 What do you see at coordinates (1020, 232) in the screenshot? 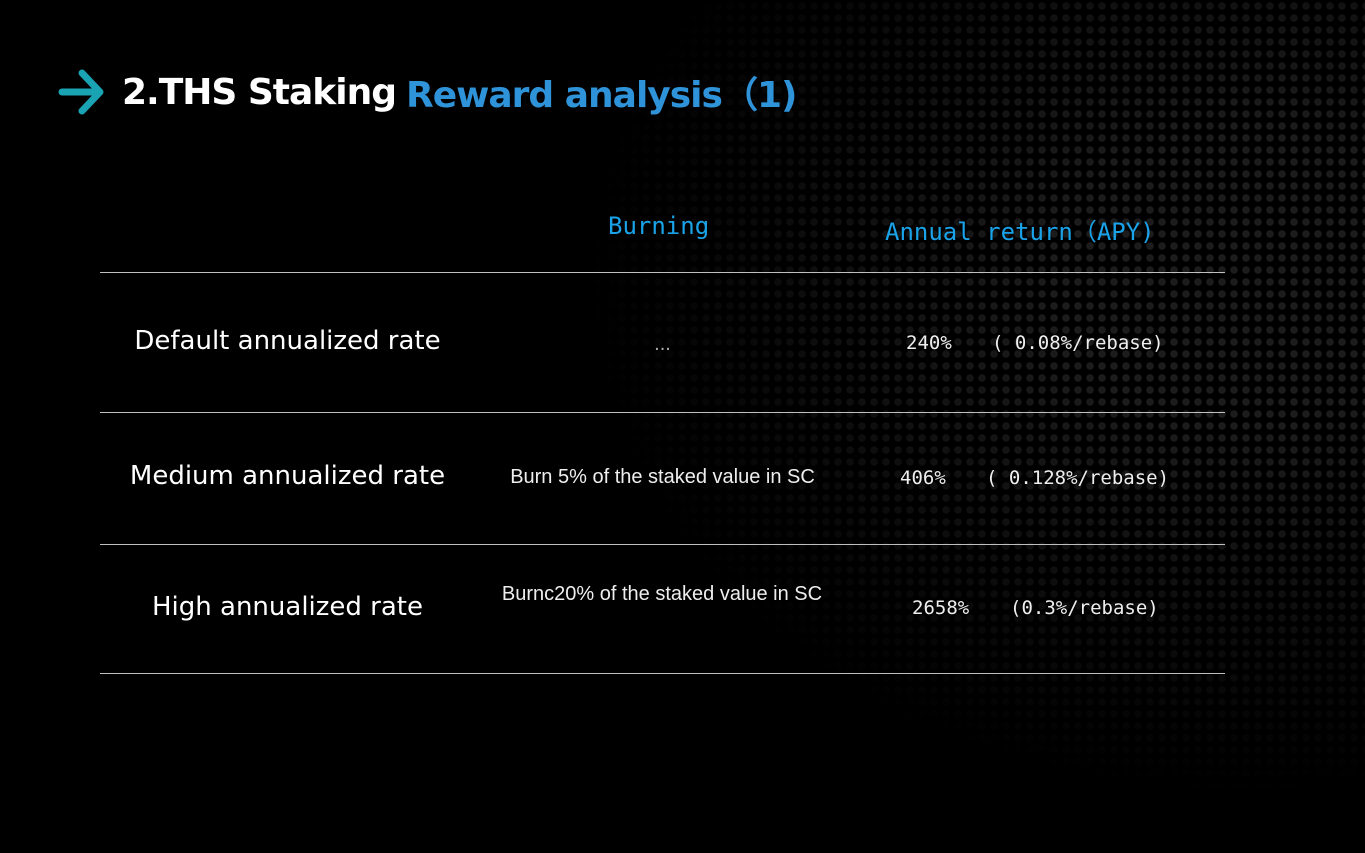
I see `header-apy: Annual return（APY)` at bounding box center [1020, 232].